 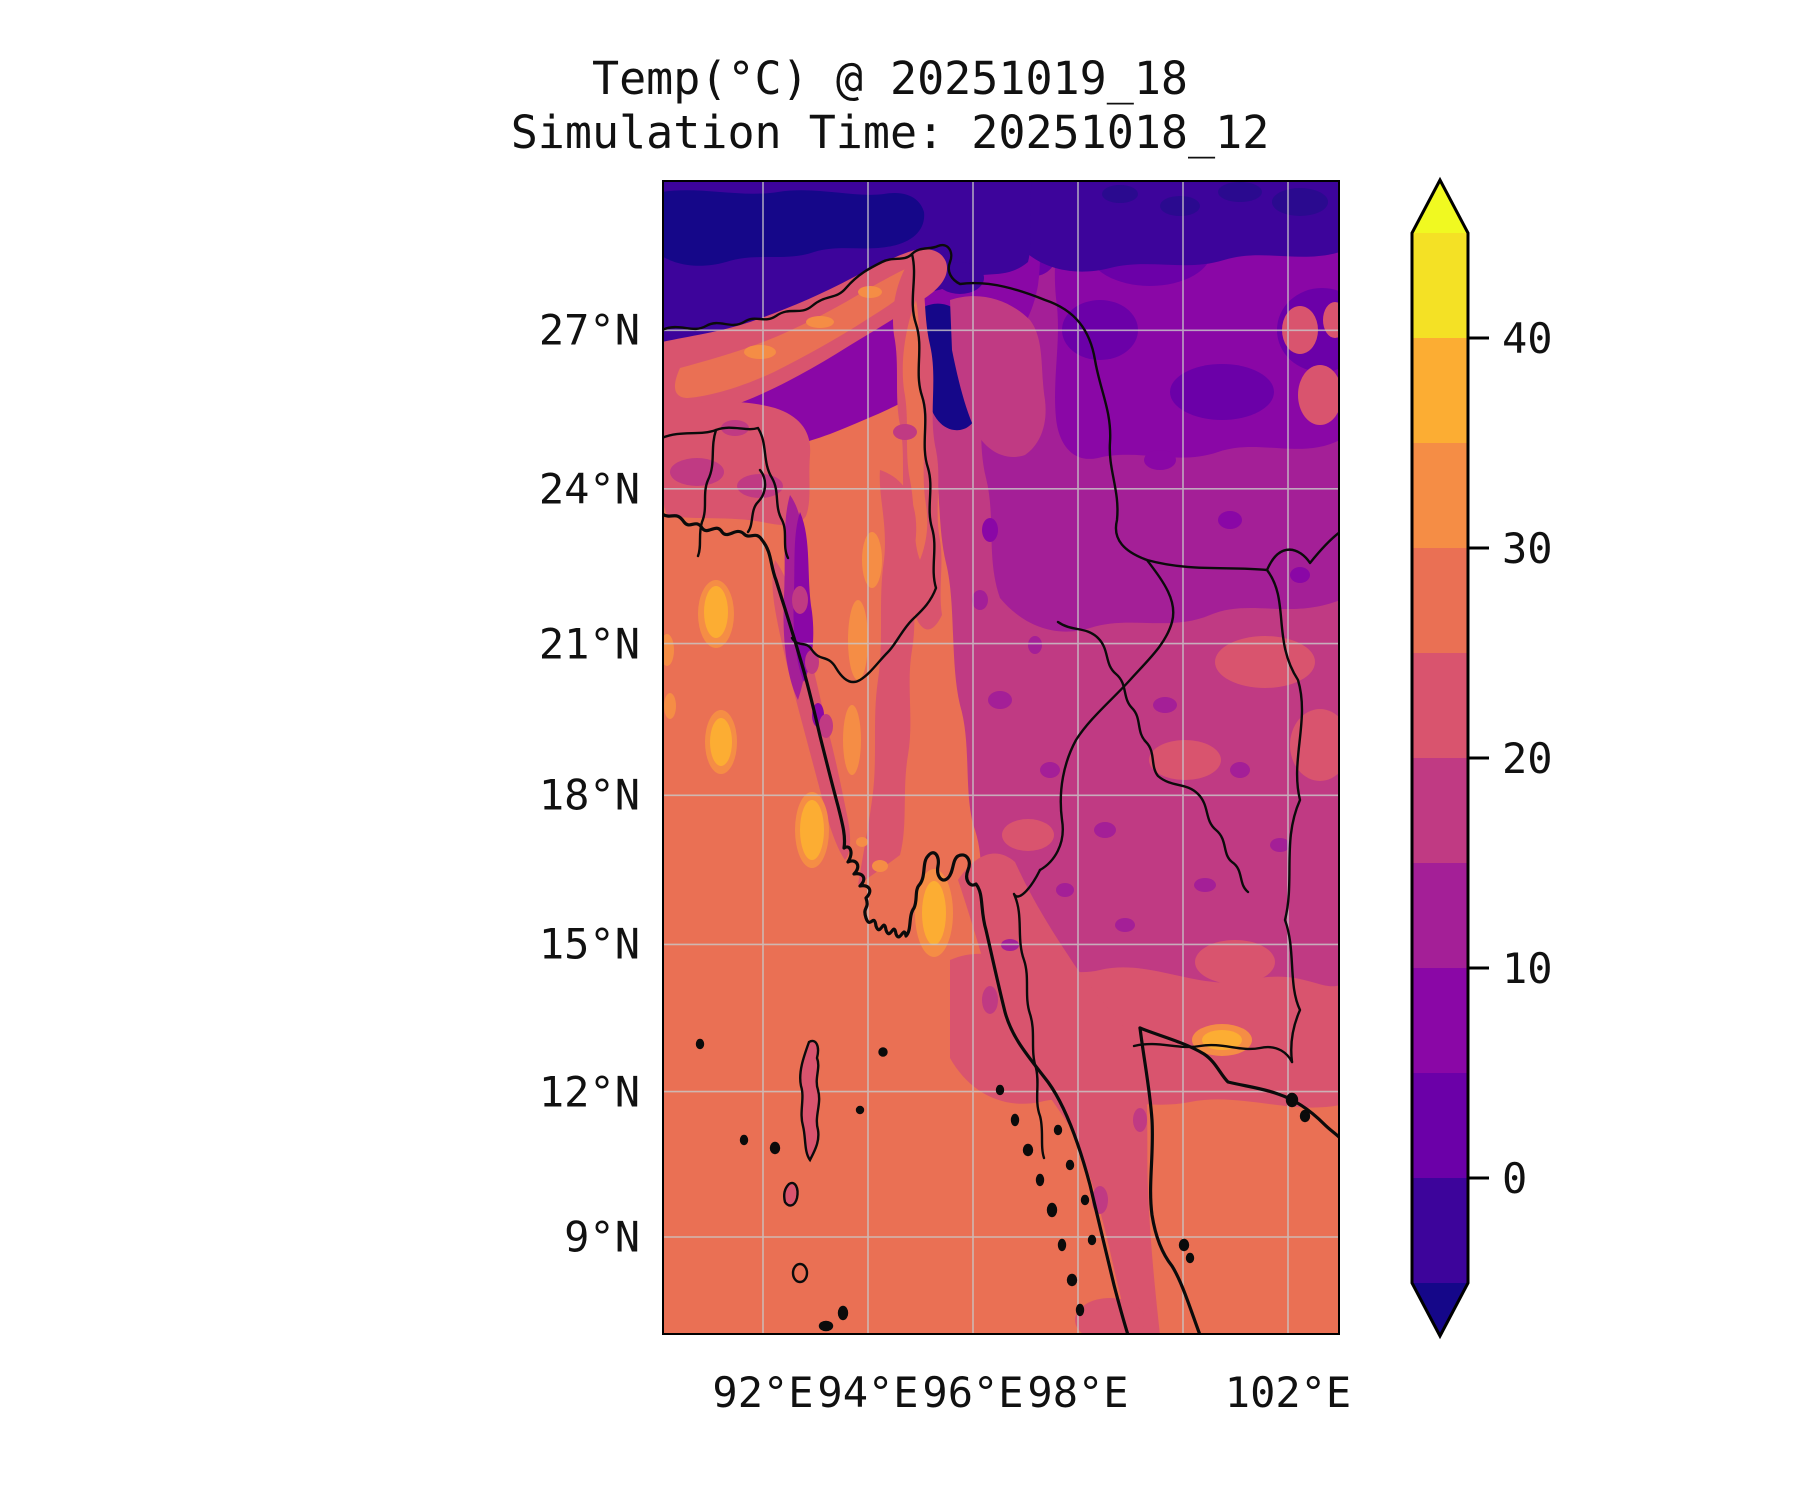 What do you see at coordinates (868, 1392) in the screenshot?
I see `lon-tick-label: 94°E` at bounding box center [868, 1392].